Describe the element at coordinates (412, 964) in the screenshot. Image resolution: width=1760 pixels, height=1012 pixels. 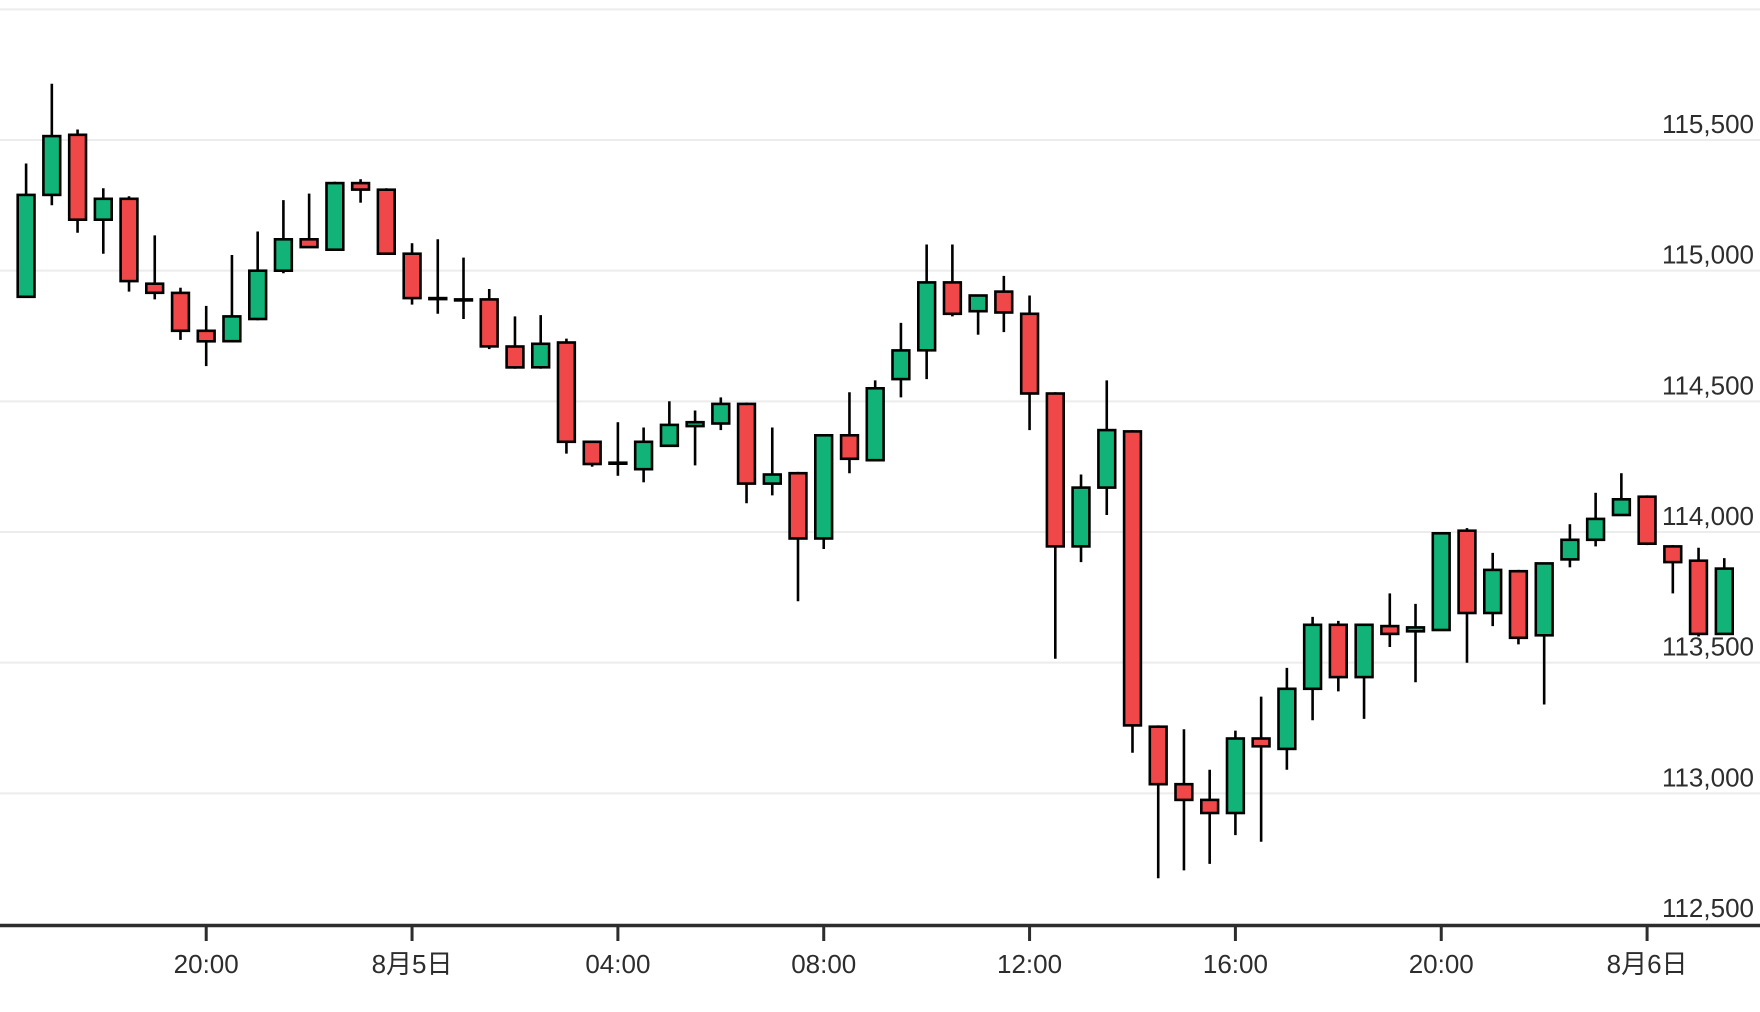
I see `x-axis-label: 8月5日` at that location.